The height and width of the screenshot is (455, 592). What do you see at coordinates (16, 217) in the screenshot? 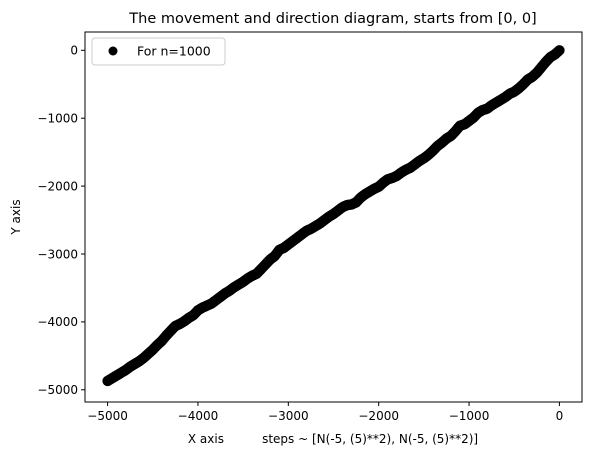
I see `y-axis-label: Y axis` at bounding box center [16, 217].